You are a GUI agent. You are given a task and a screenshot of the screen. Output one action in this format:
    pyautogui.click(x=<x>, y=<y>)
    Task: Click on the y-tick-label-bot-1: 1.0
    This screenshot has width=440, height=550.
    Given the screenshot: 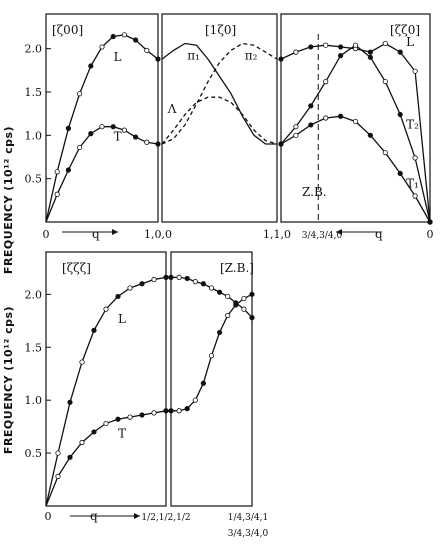 What is the action you would take?
    pyautogui.click(x=34, y=400)
    